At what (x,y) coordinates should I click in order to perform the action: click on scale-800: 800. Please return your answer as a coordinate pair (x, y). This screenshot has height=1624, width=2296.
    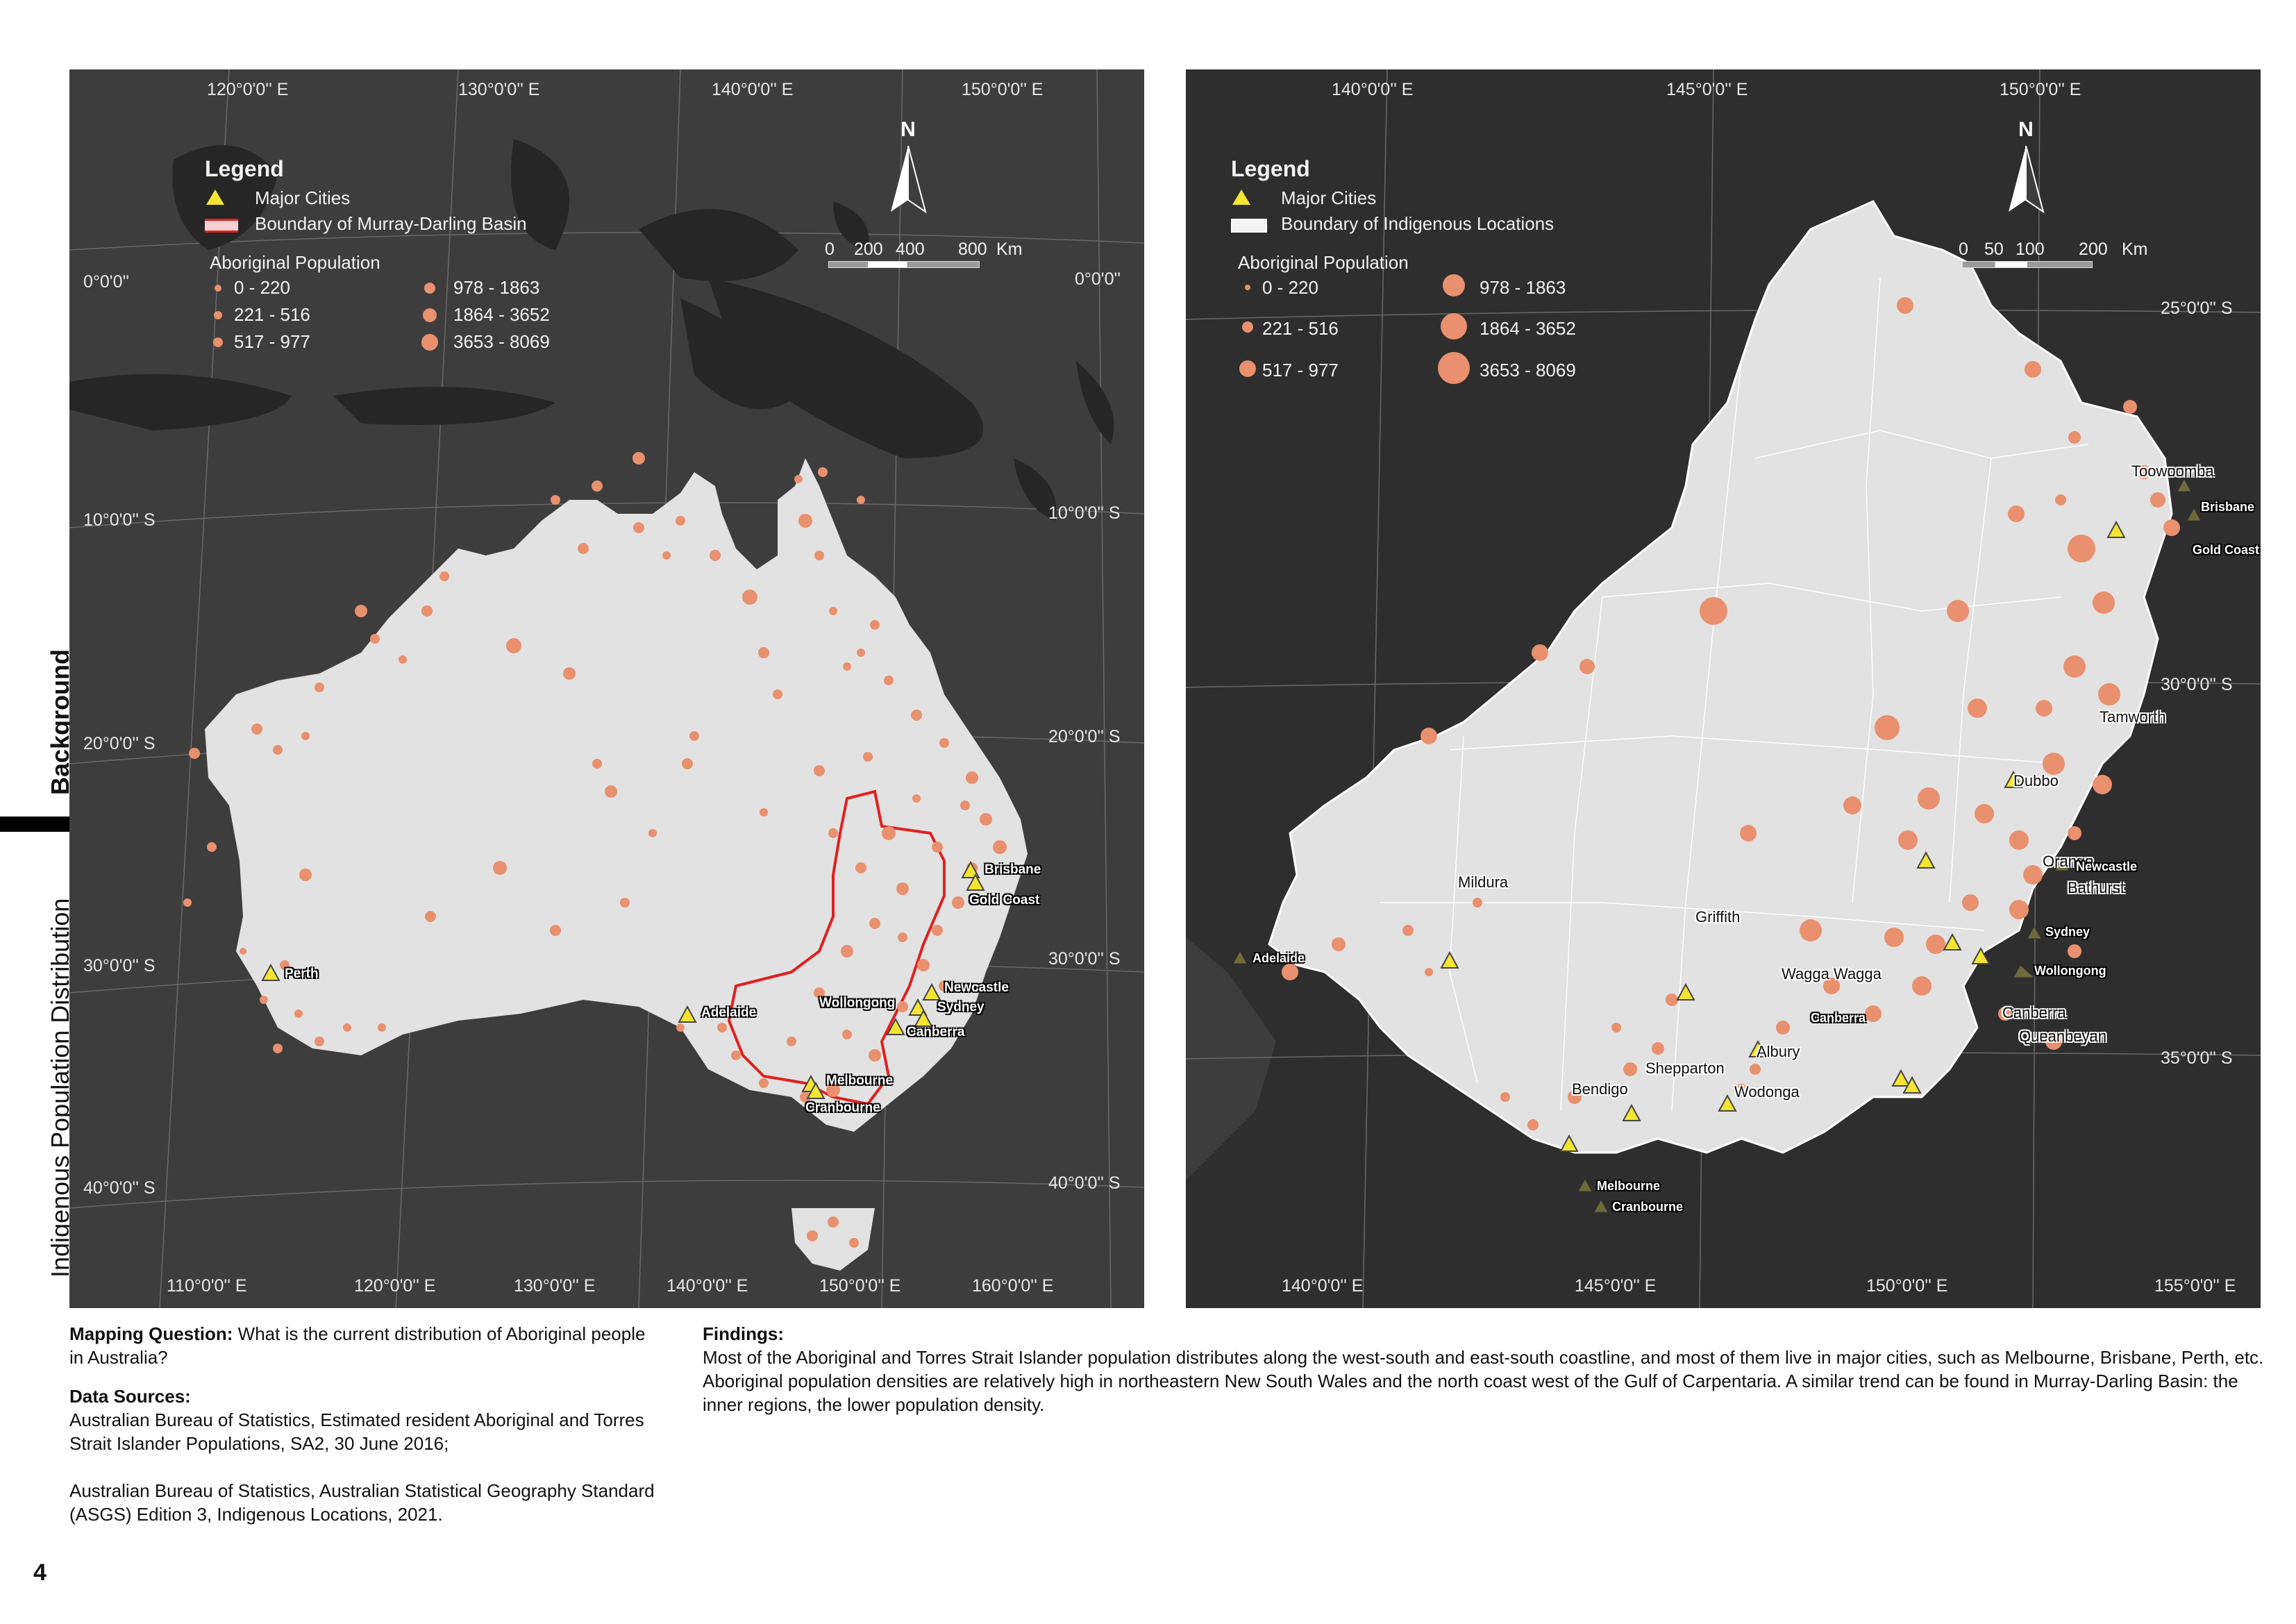
    Looking at the image, I should click on (972, 250).